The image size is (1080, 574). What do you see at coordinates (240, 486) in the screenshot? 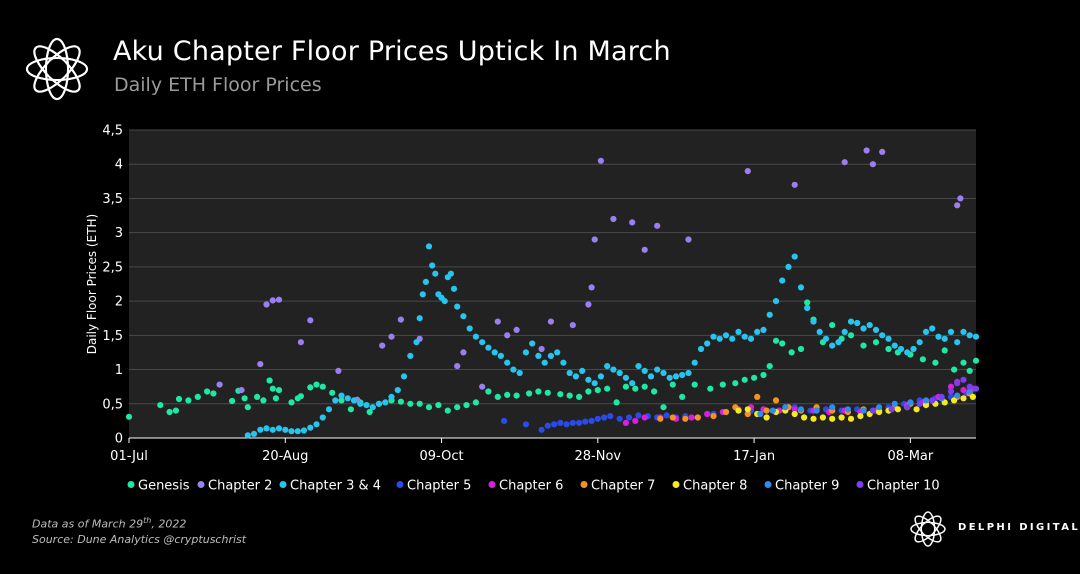
I see `legend-label: Chapter 2` at bounding box center [240, 486].